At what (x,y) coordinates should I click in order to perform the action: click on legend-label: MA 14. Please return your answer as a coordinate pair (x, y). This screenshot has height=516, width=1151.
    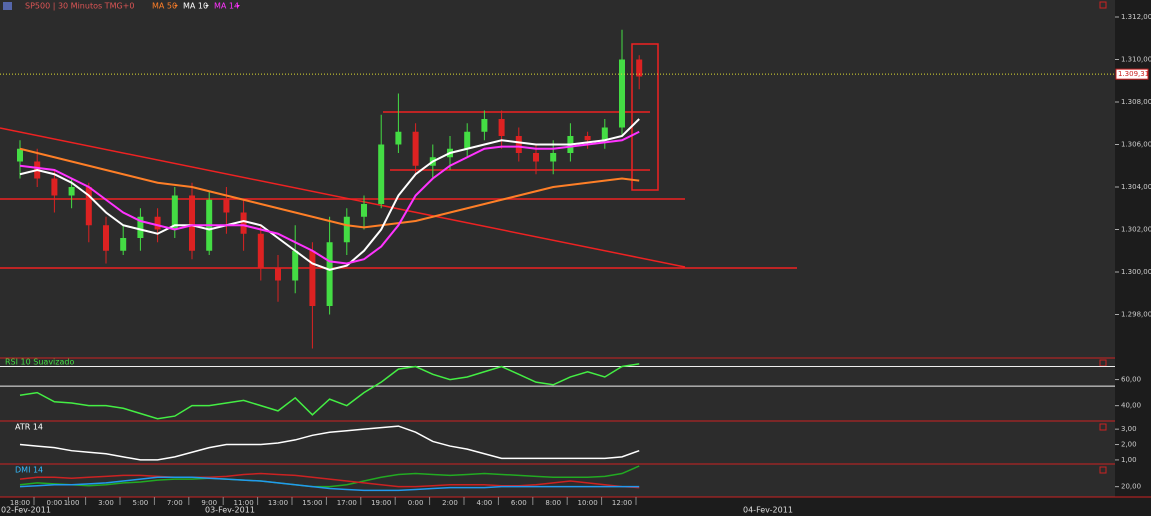
    Looking at the image, I should click on (226, 6).